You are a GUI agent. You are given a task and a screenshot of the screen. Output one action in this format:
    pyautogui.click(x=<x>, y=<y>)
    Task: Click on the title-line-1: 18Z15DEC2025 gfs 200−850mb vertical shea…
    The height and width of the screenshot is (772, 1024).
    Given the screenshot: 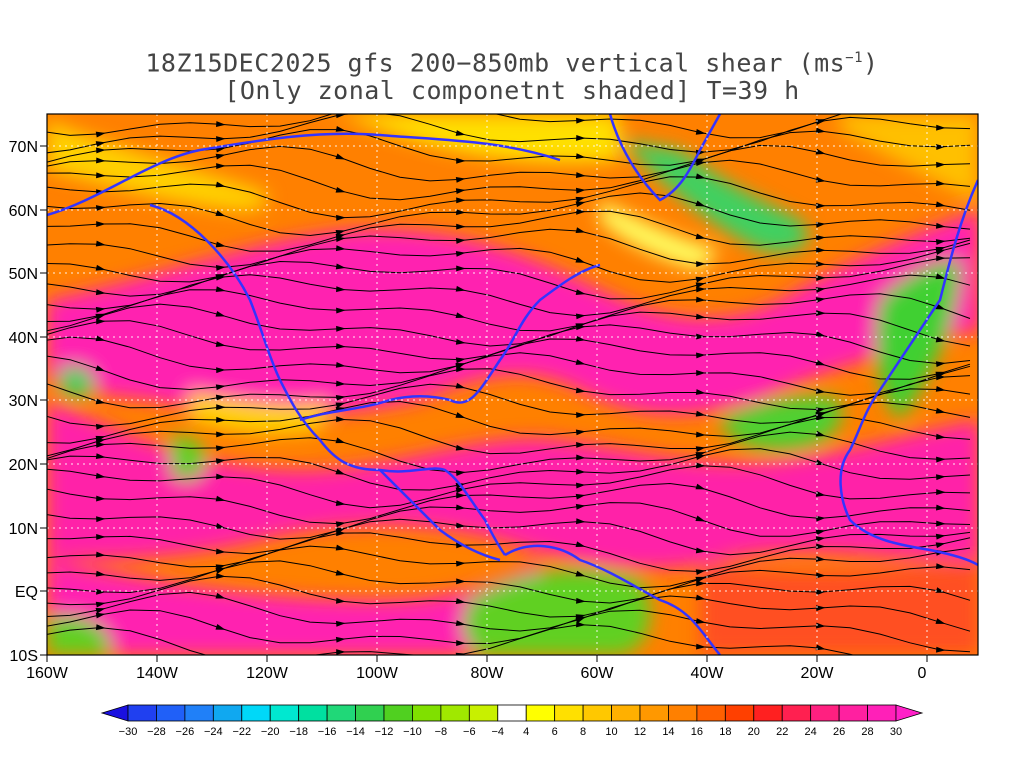 What is the action you would take?
    pyautogui.click(x=512, y=63)
    